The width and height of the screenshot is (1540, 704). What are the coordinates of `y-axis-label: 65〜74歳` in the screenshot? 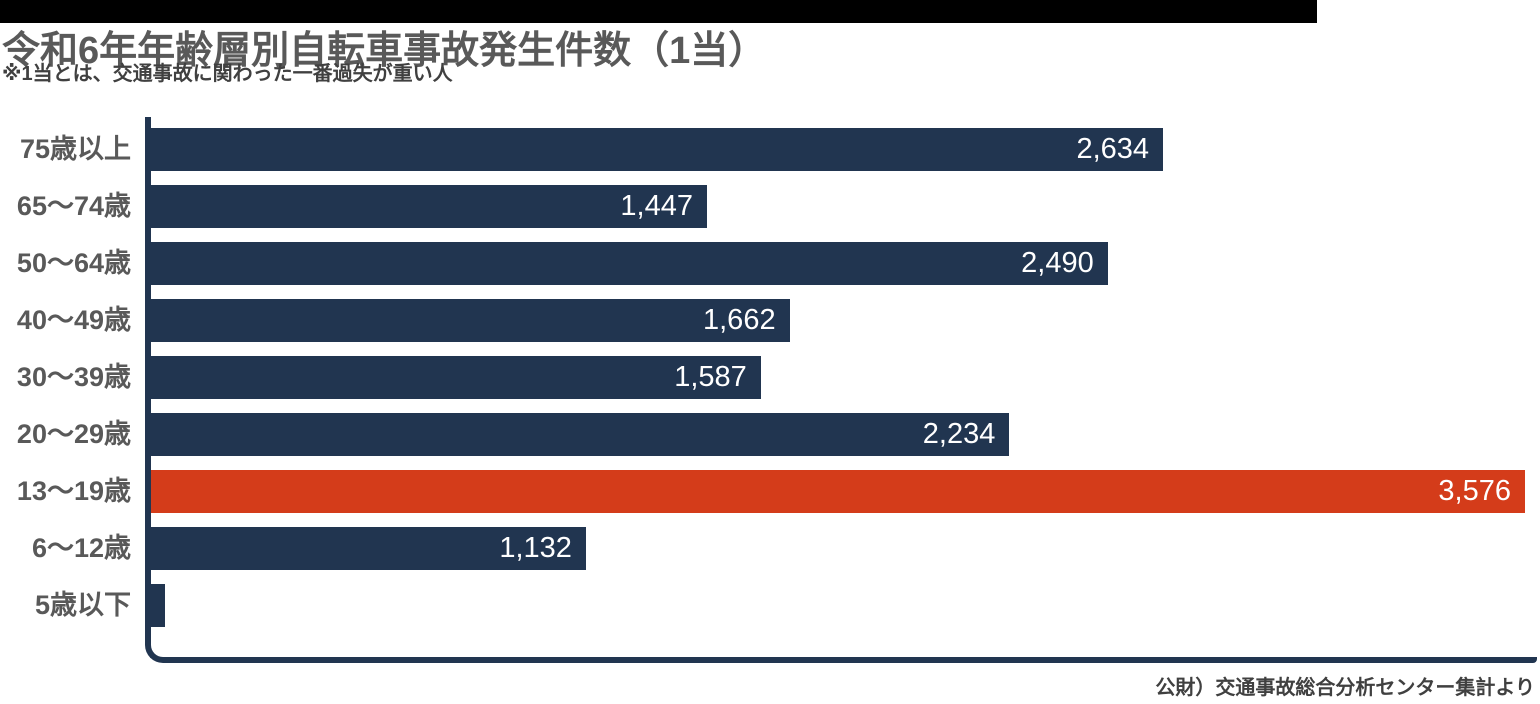 It's located at (73, 206).